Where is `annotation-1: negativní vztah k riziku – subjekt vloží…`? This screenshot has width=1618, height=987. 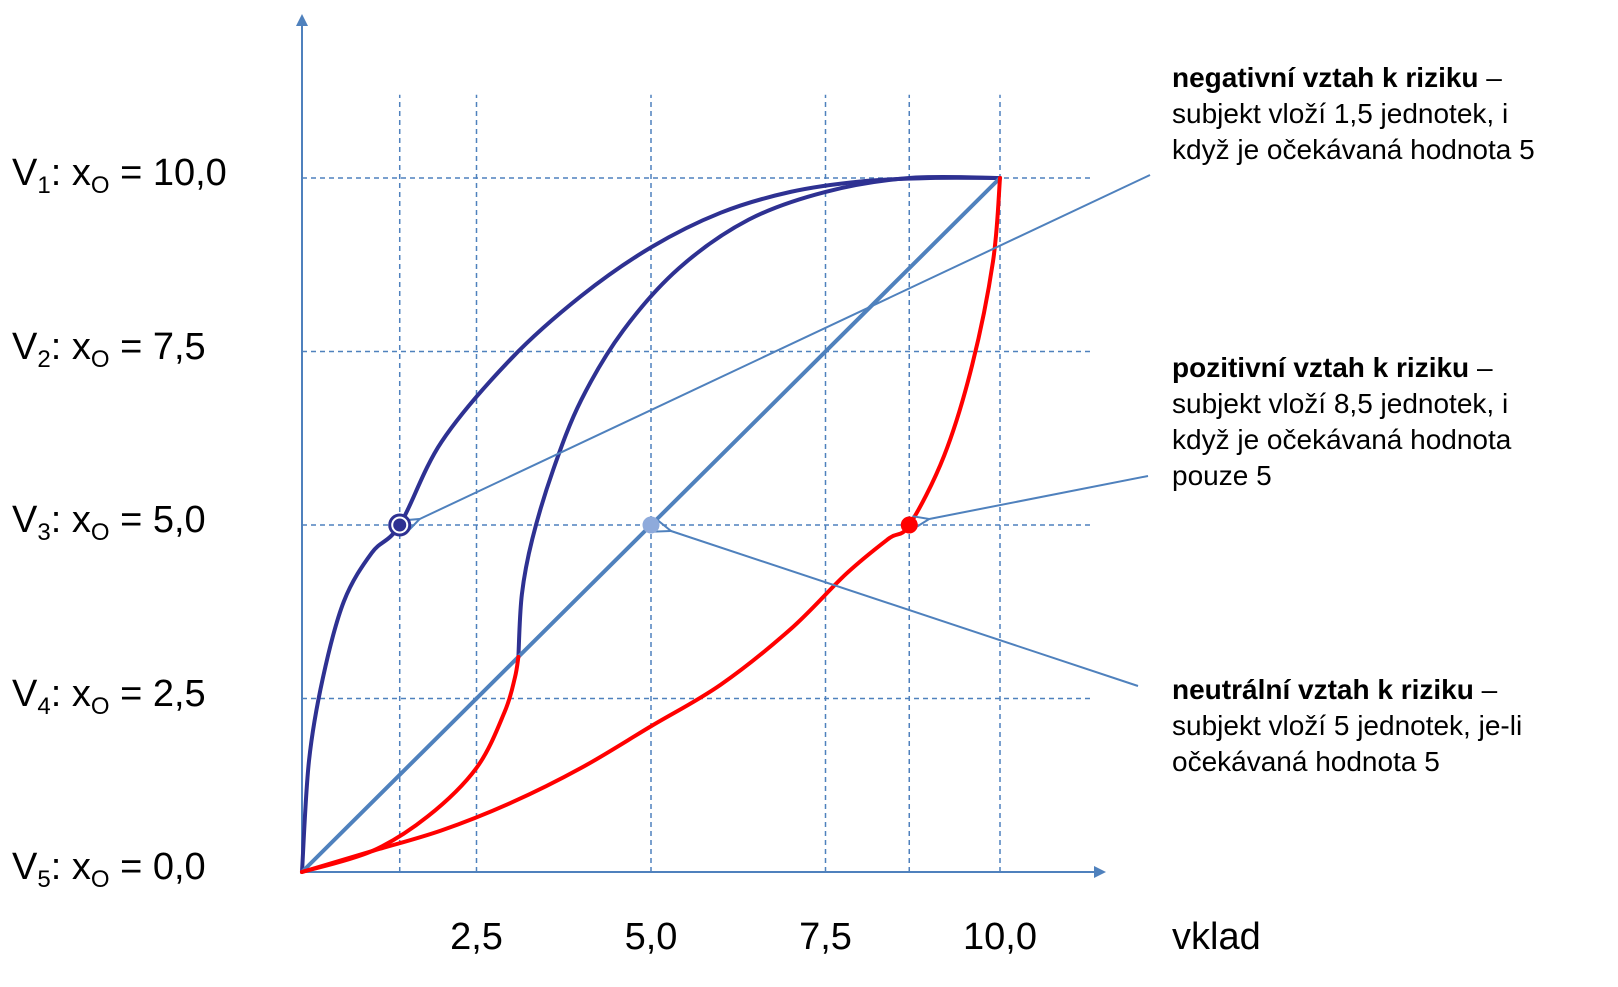
annotation-1: negativní vztah k riziku – subjekt vloží… is located at coordinates (1353, 113).